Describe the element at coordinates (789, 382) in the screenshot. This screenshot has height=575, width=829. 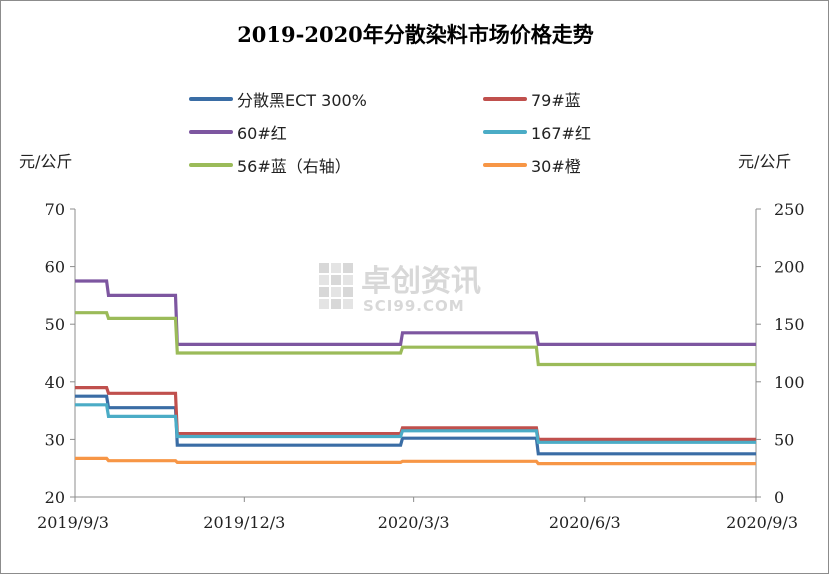
I see `right-tick-label: 100` at that location.